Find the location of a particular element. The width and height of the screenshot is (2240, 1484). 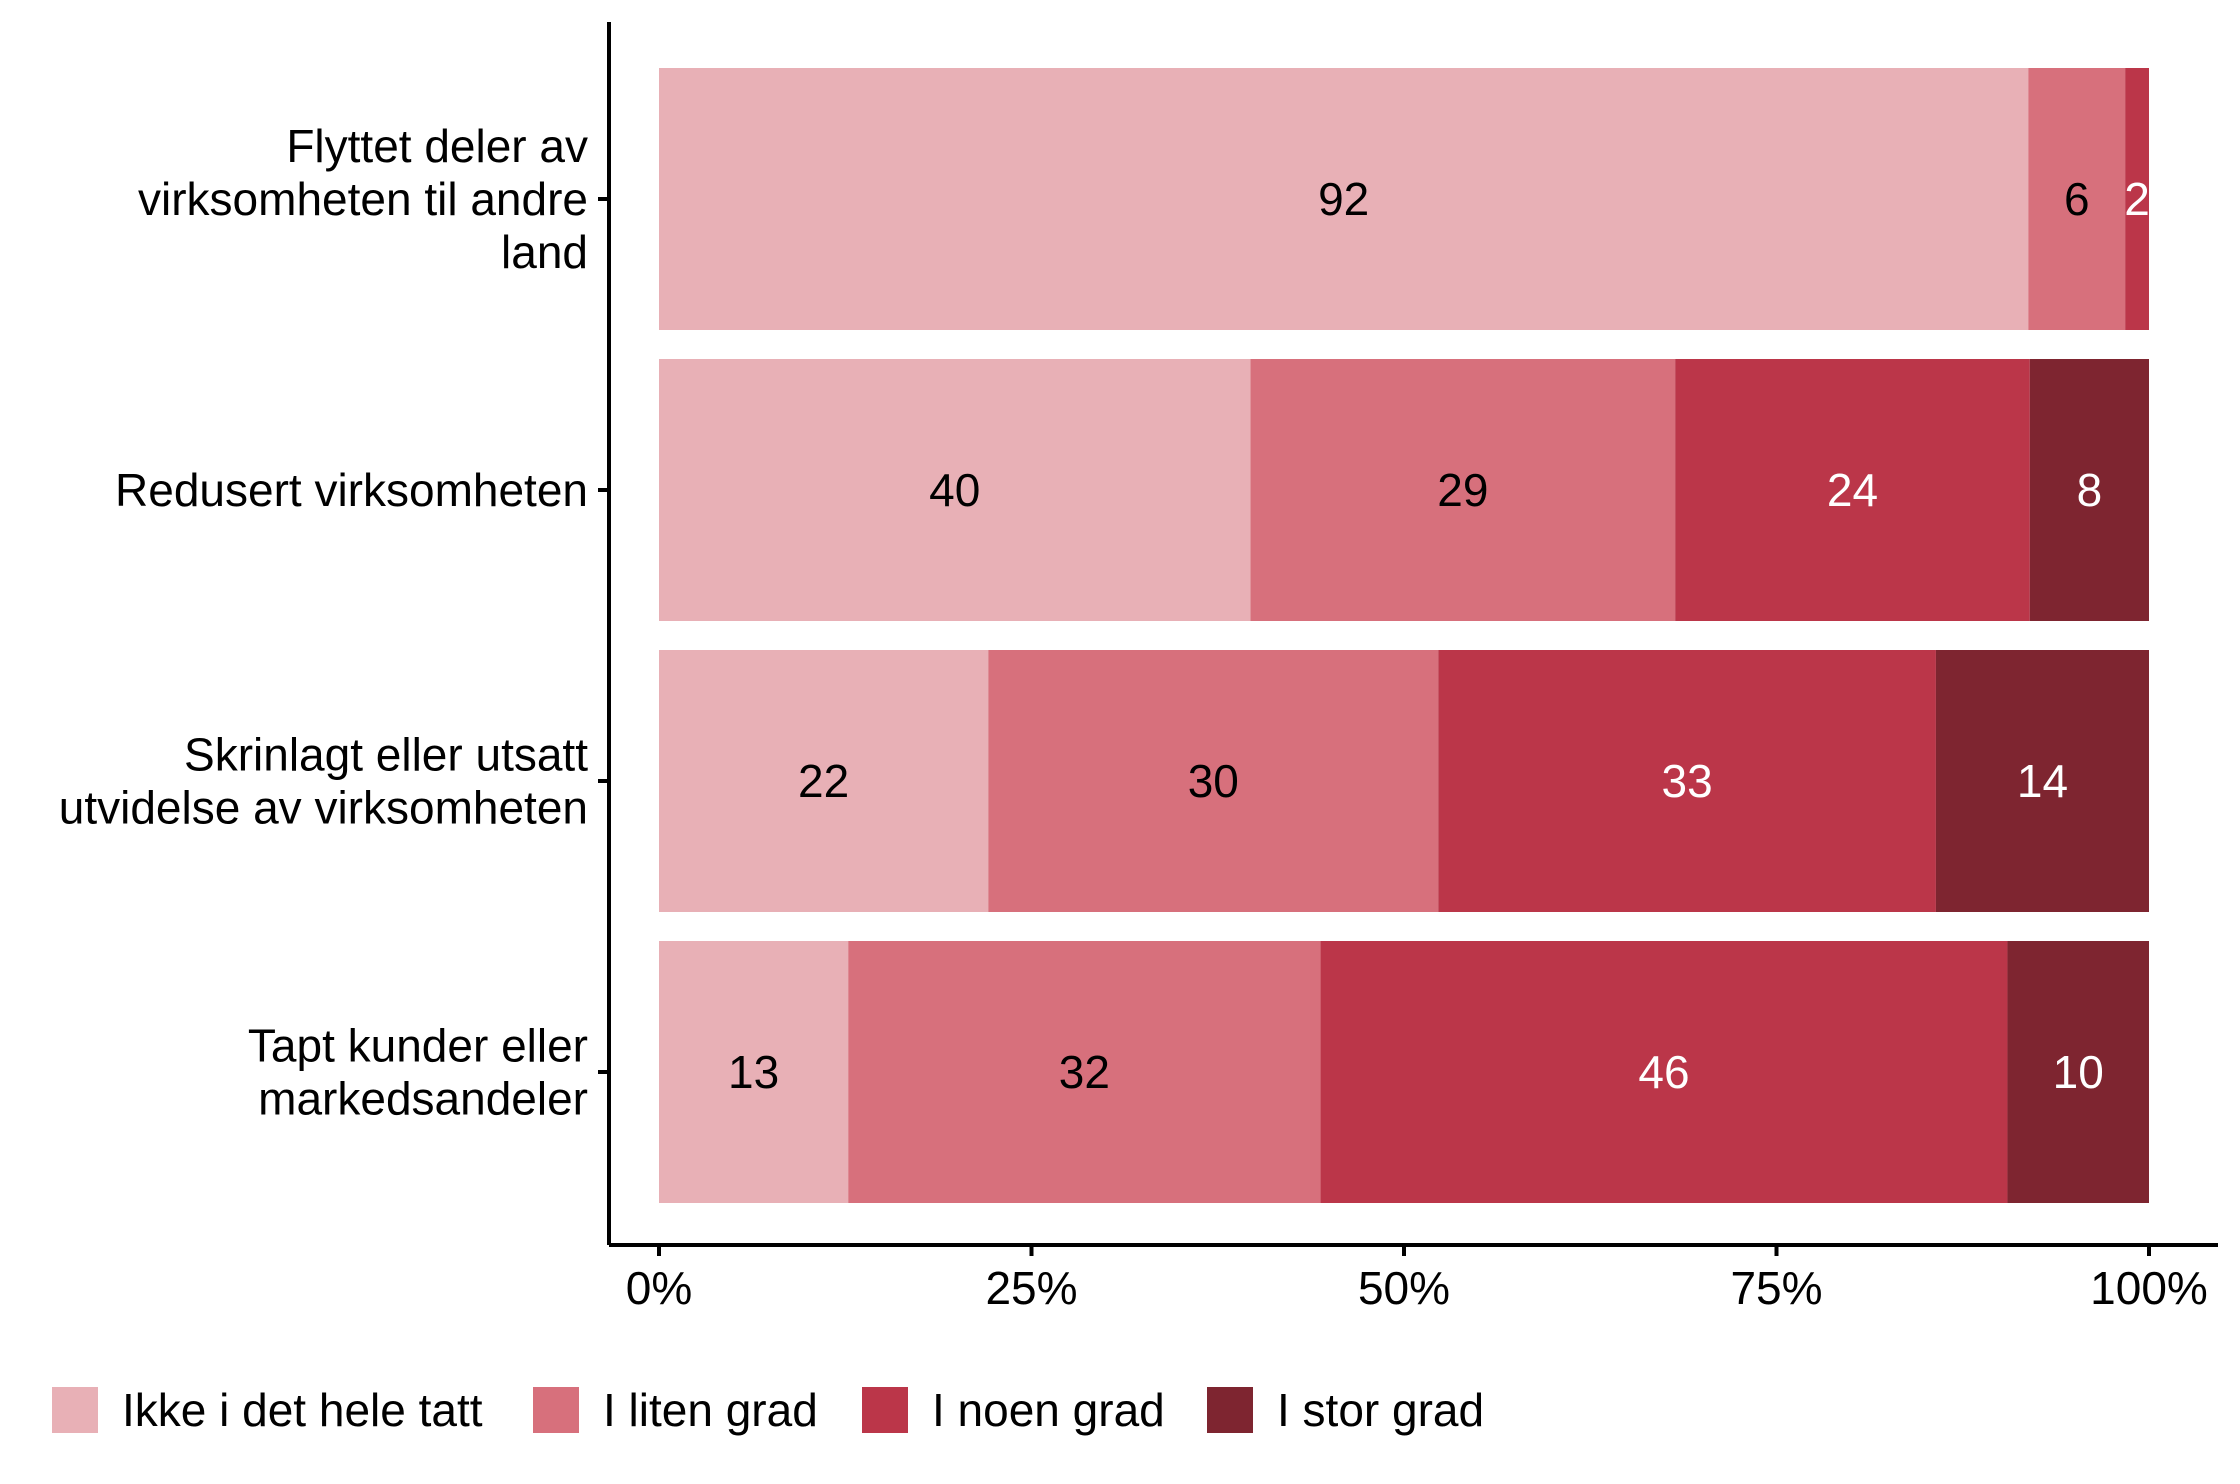

x-tick-label: 50% is located at coordinates (1404, 1288).